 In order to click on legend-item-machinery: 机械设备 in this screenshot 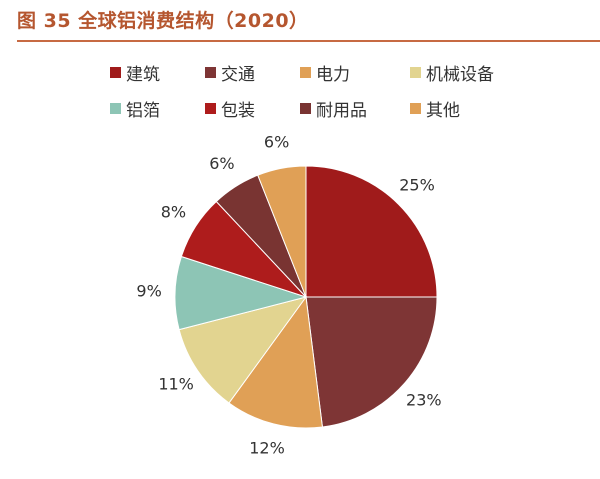, I will do `click(470, 72)`.